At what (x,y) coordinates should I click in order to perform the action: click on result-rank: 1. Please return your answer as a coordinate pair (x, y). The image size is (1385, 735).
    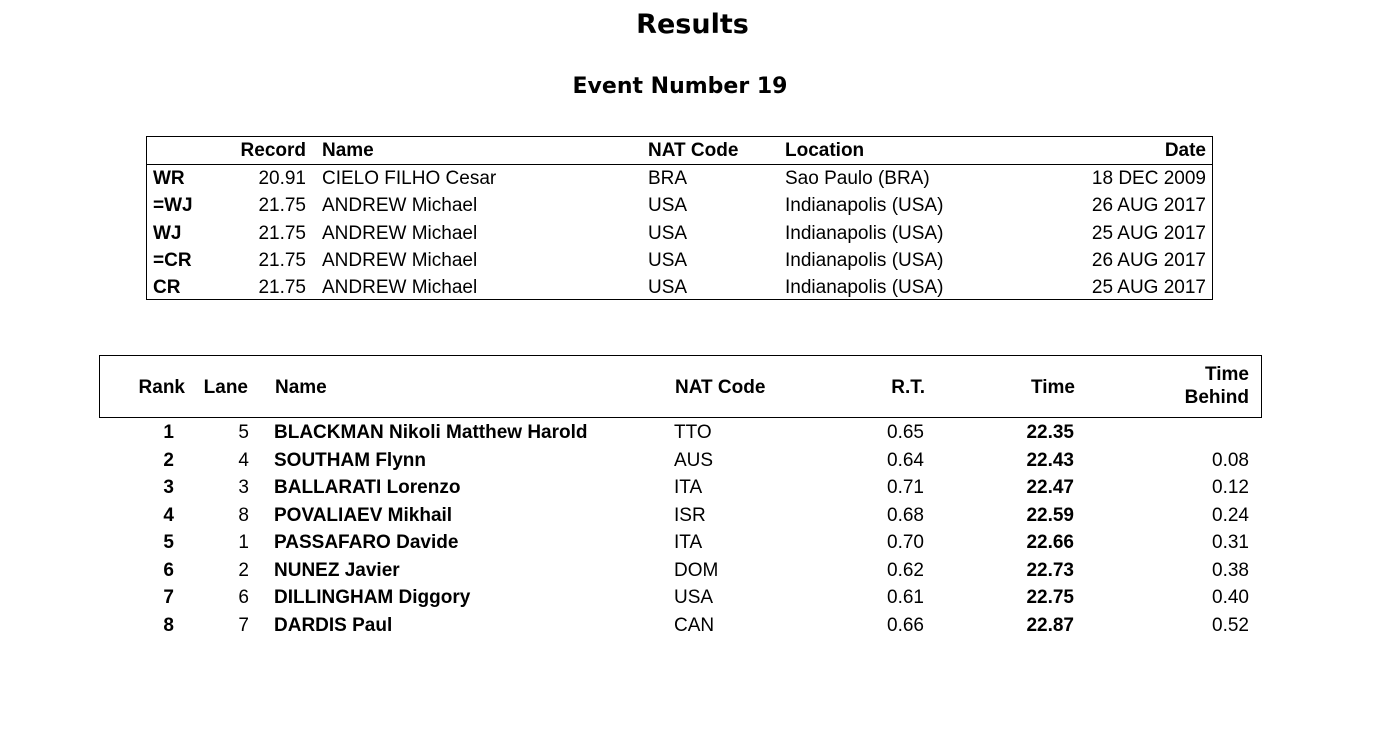
    Looking at the image, I should click on (168, 432).